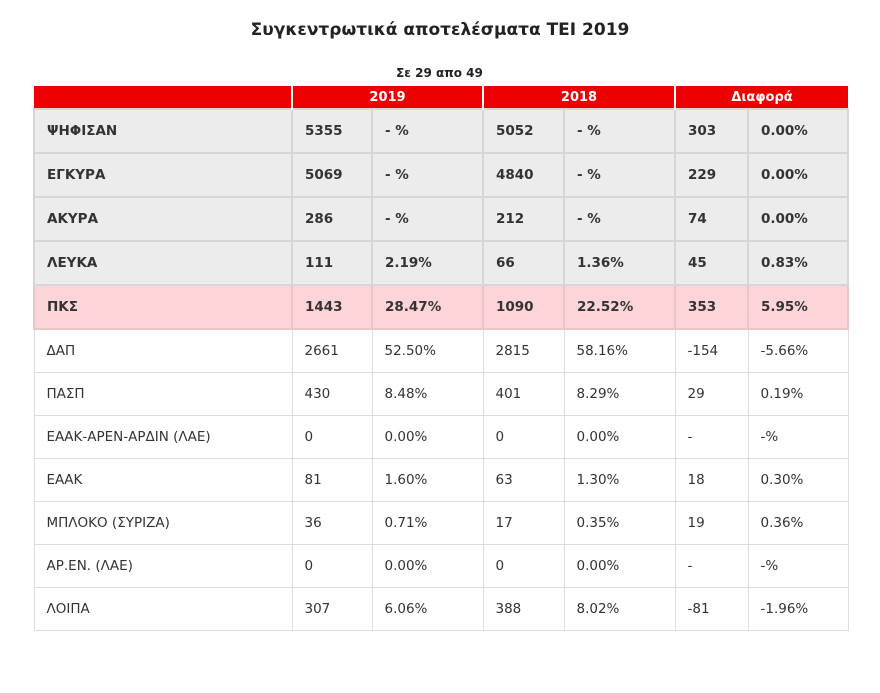 The width and height of the screenshot is (880, 693). Describe the element at coordinates (332, 394) in the screenshot. I see `votes-2019: 430` at that location.